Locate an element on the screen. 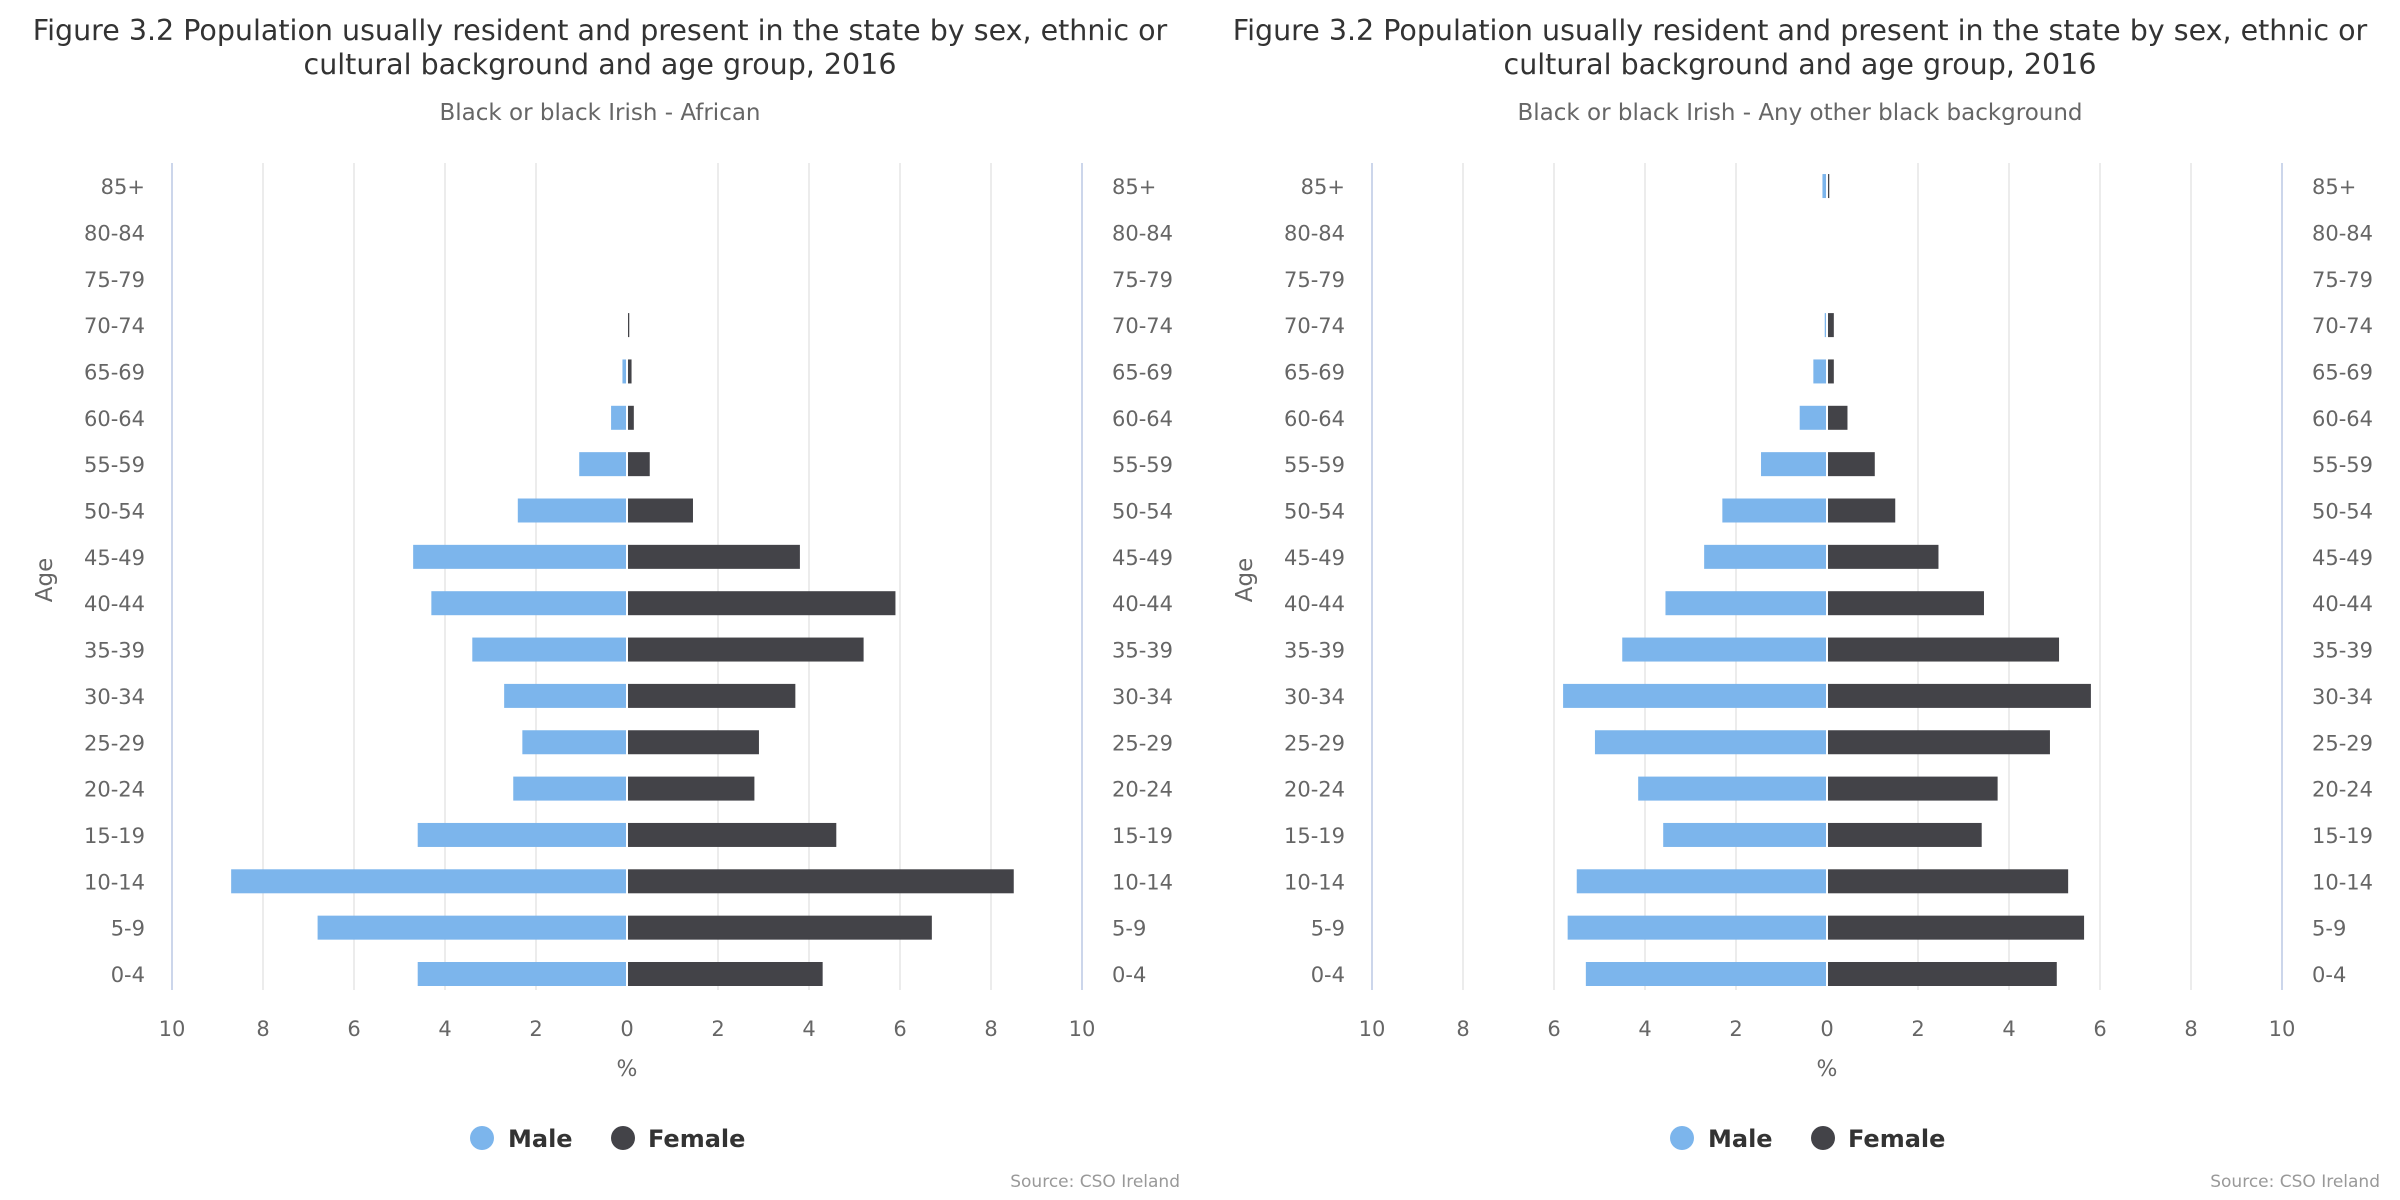  y-tick-label-left: 5-9 is located at coordinates (1328, 929).